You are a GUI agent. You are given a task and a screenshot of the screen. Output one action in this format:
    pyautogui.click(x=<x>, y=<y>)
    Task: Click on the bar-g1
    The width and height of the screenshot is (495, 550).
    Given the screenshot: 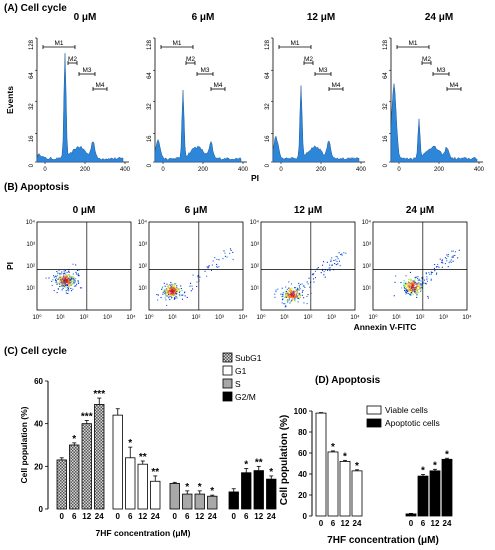 What is the action you would take?
    pyautogui.click(x=155, y=495)
    